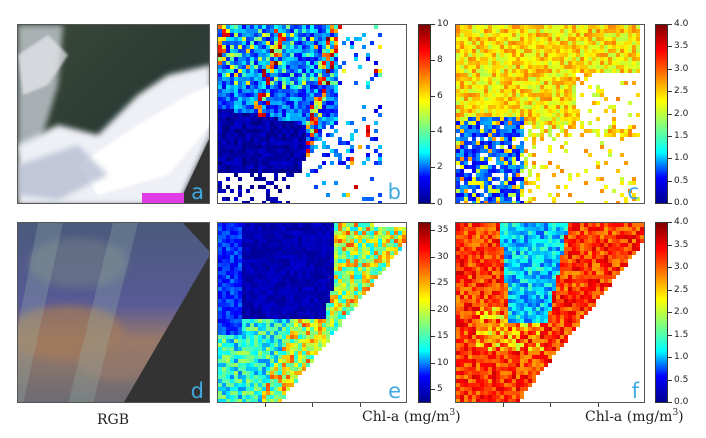 This screenshot has height=438, width=706. Describe the element at coordinates (197, 192) in the screenshot. I see `panel-label-a: a` at that location.